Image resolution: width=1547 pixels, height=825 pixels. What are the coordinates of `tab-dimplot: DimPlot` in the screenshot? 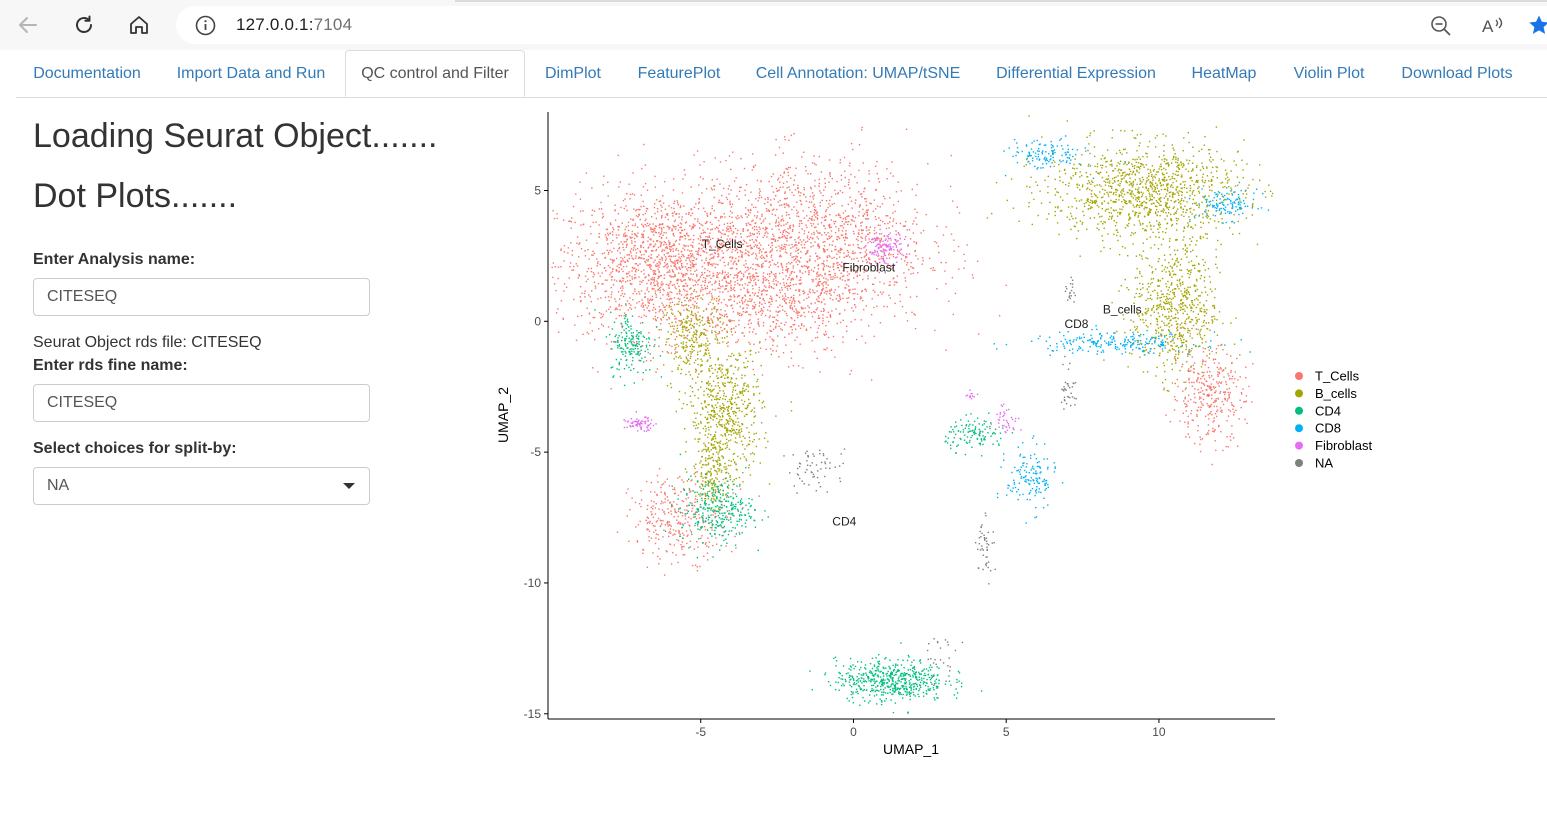 It's located at (573, 73).